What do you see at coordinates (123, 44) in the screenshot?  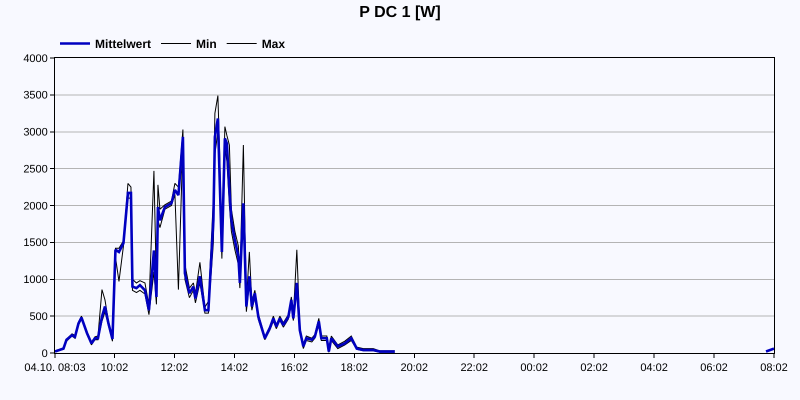 I see `legend-label: Mittelwert` at bounding box center [123, 44].